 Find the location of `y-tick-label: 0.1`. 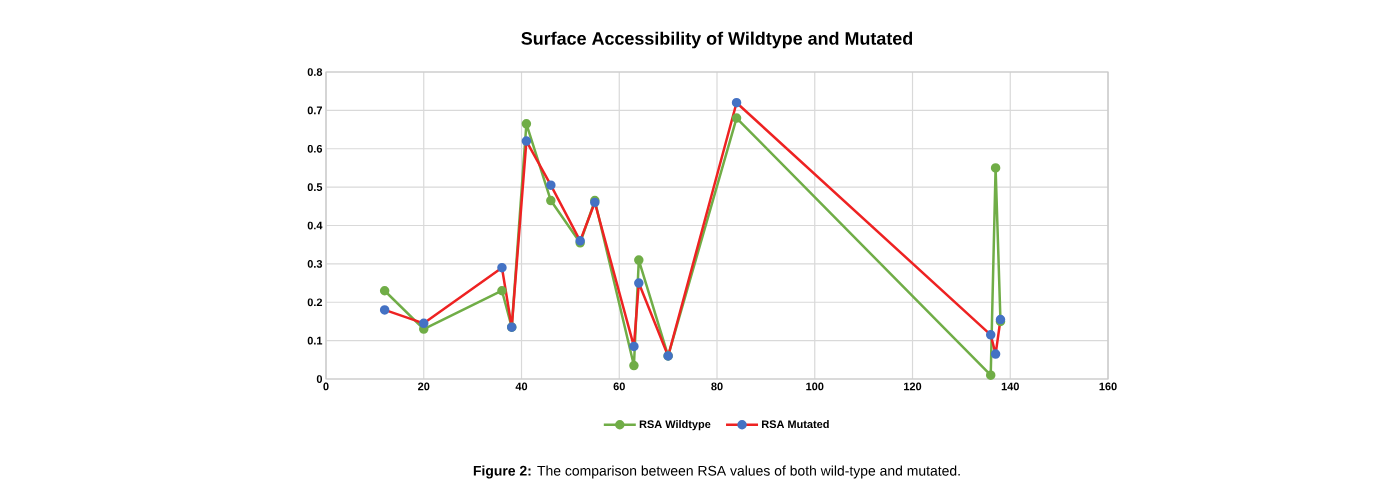

y-tick-label: 0.1 is located at coordinates (315, 340).